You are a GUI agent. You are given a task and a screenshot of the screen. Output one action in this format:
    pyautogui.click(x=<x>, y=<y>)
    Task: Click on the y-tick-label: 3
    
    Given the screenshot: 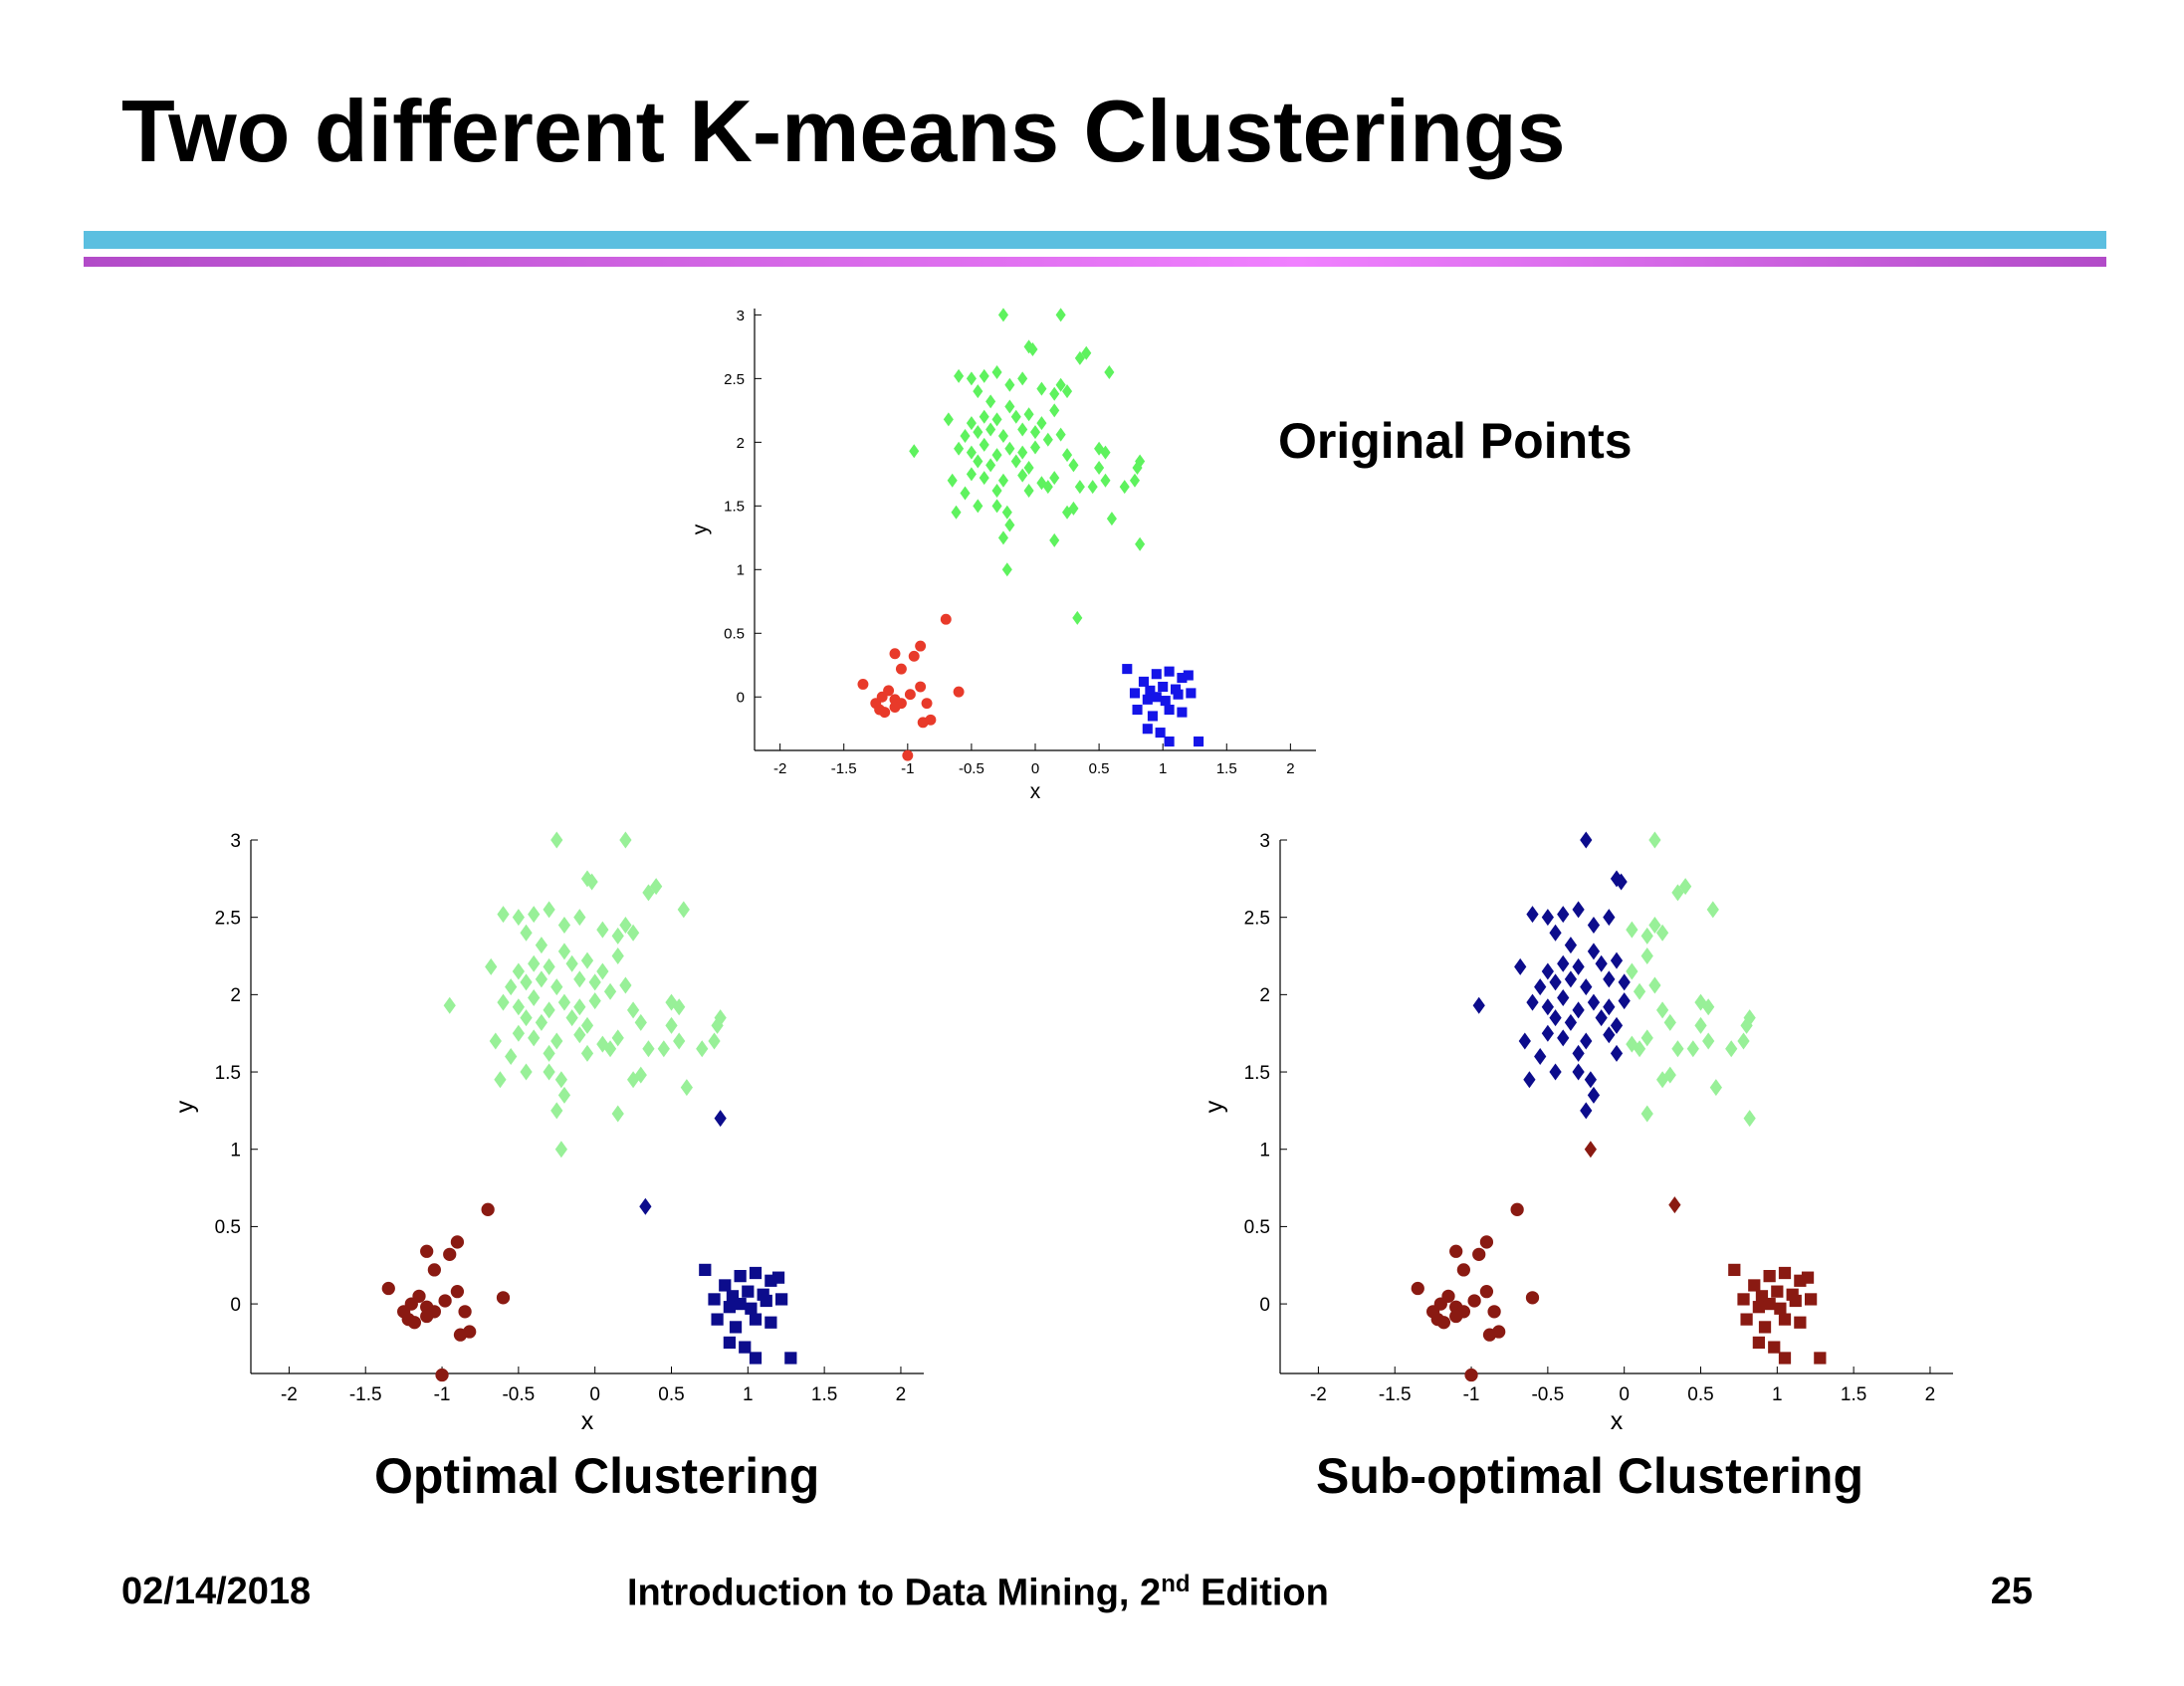 What is the action you would take?
    pyautogui.click(x=1264, y=841)
    